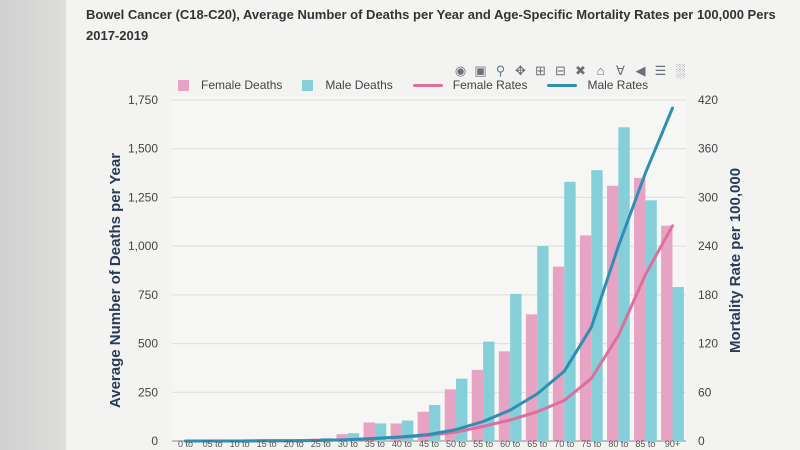 This screenshot has width=800, height=450. Describe the element at coordinates (520, 70) in the screenshot. I see `pan-icon: ✥` at that location.